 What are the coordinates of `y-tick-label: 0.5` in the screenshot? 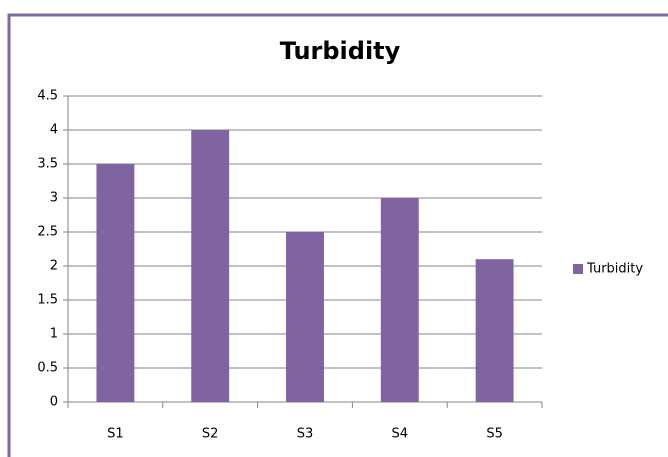 It's located at (47, 368).